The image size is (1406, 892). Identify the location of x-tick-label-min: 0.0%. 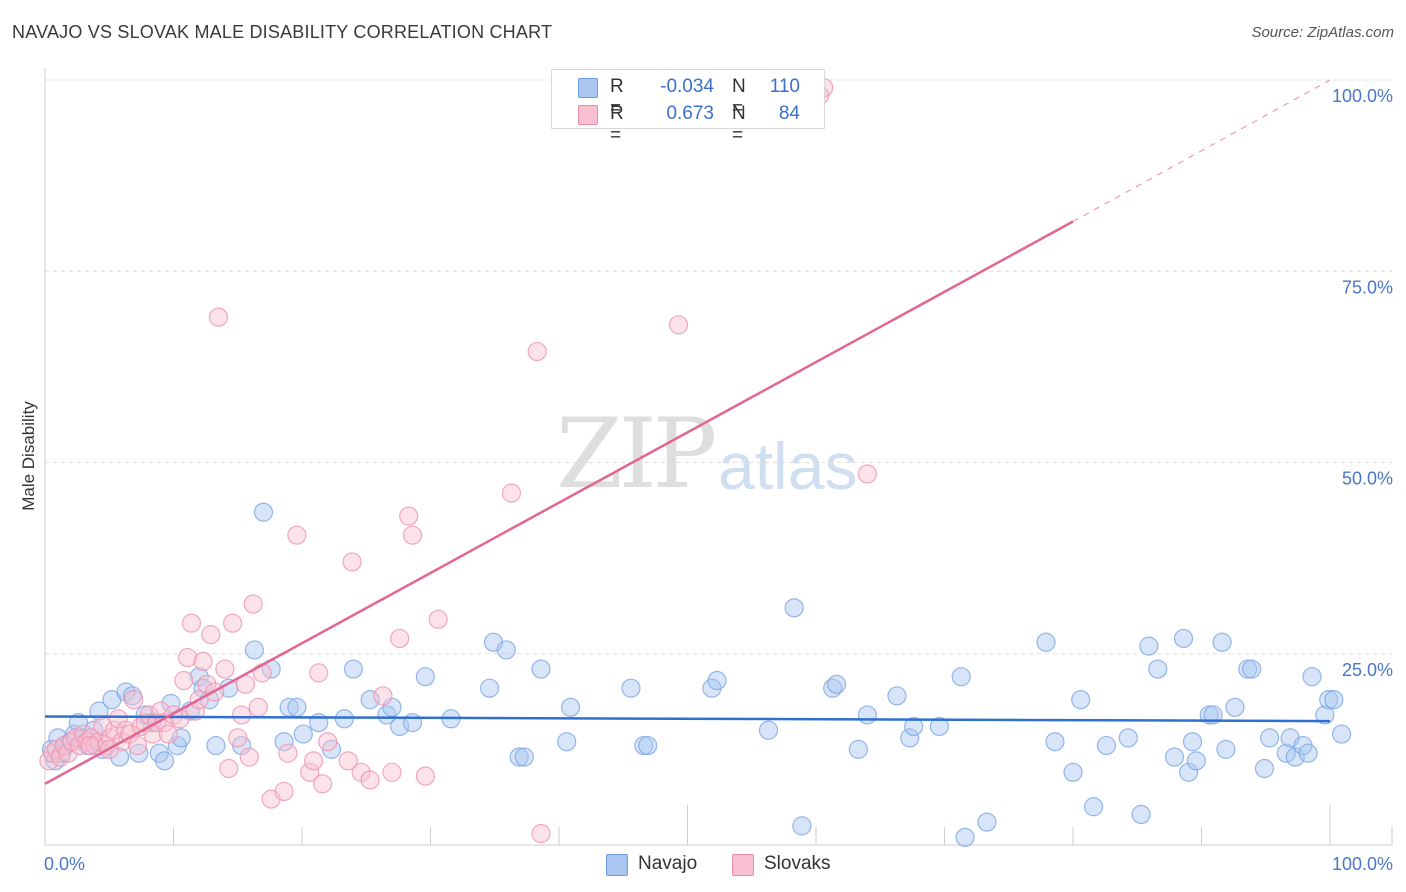
(64, 864).